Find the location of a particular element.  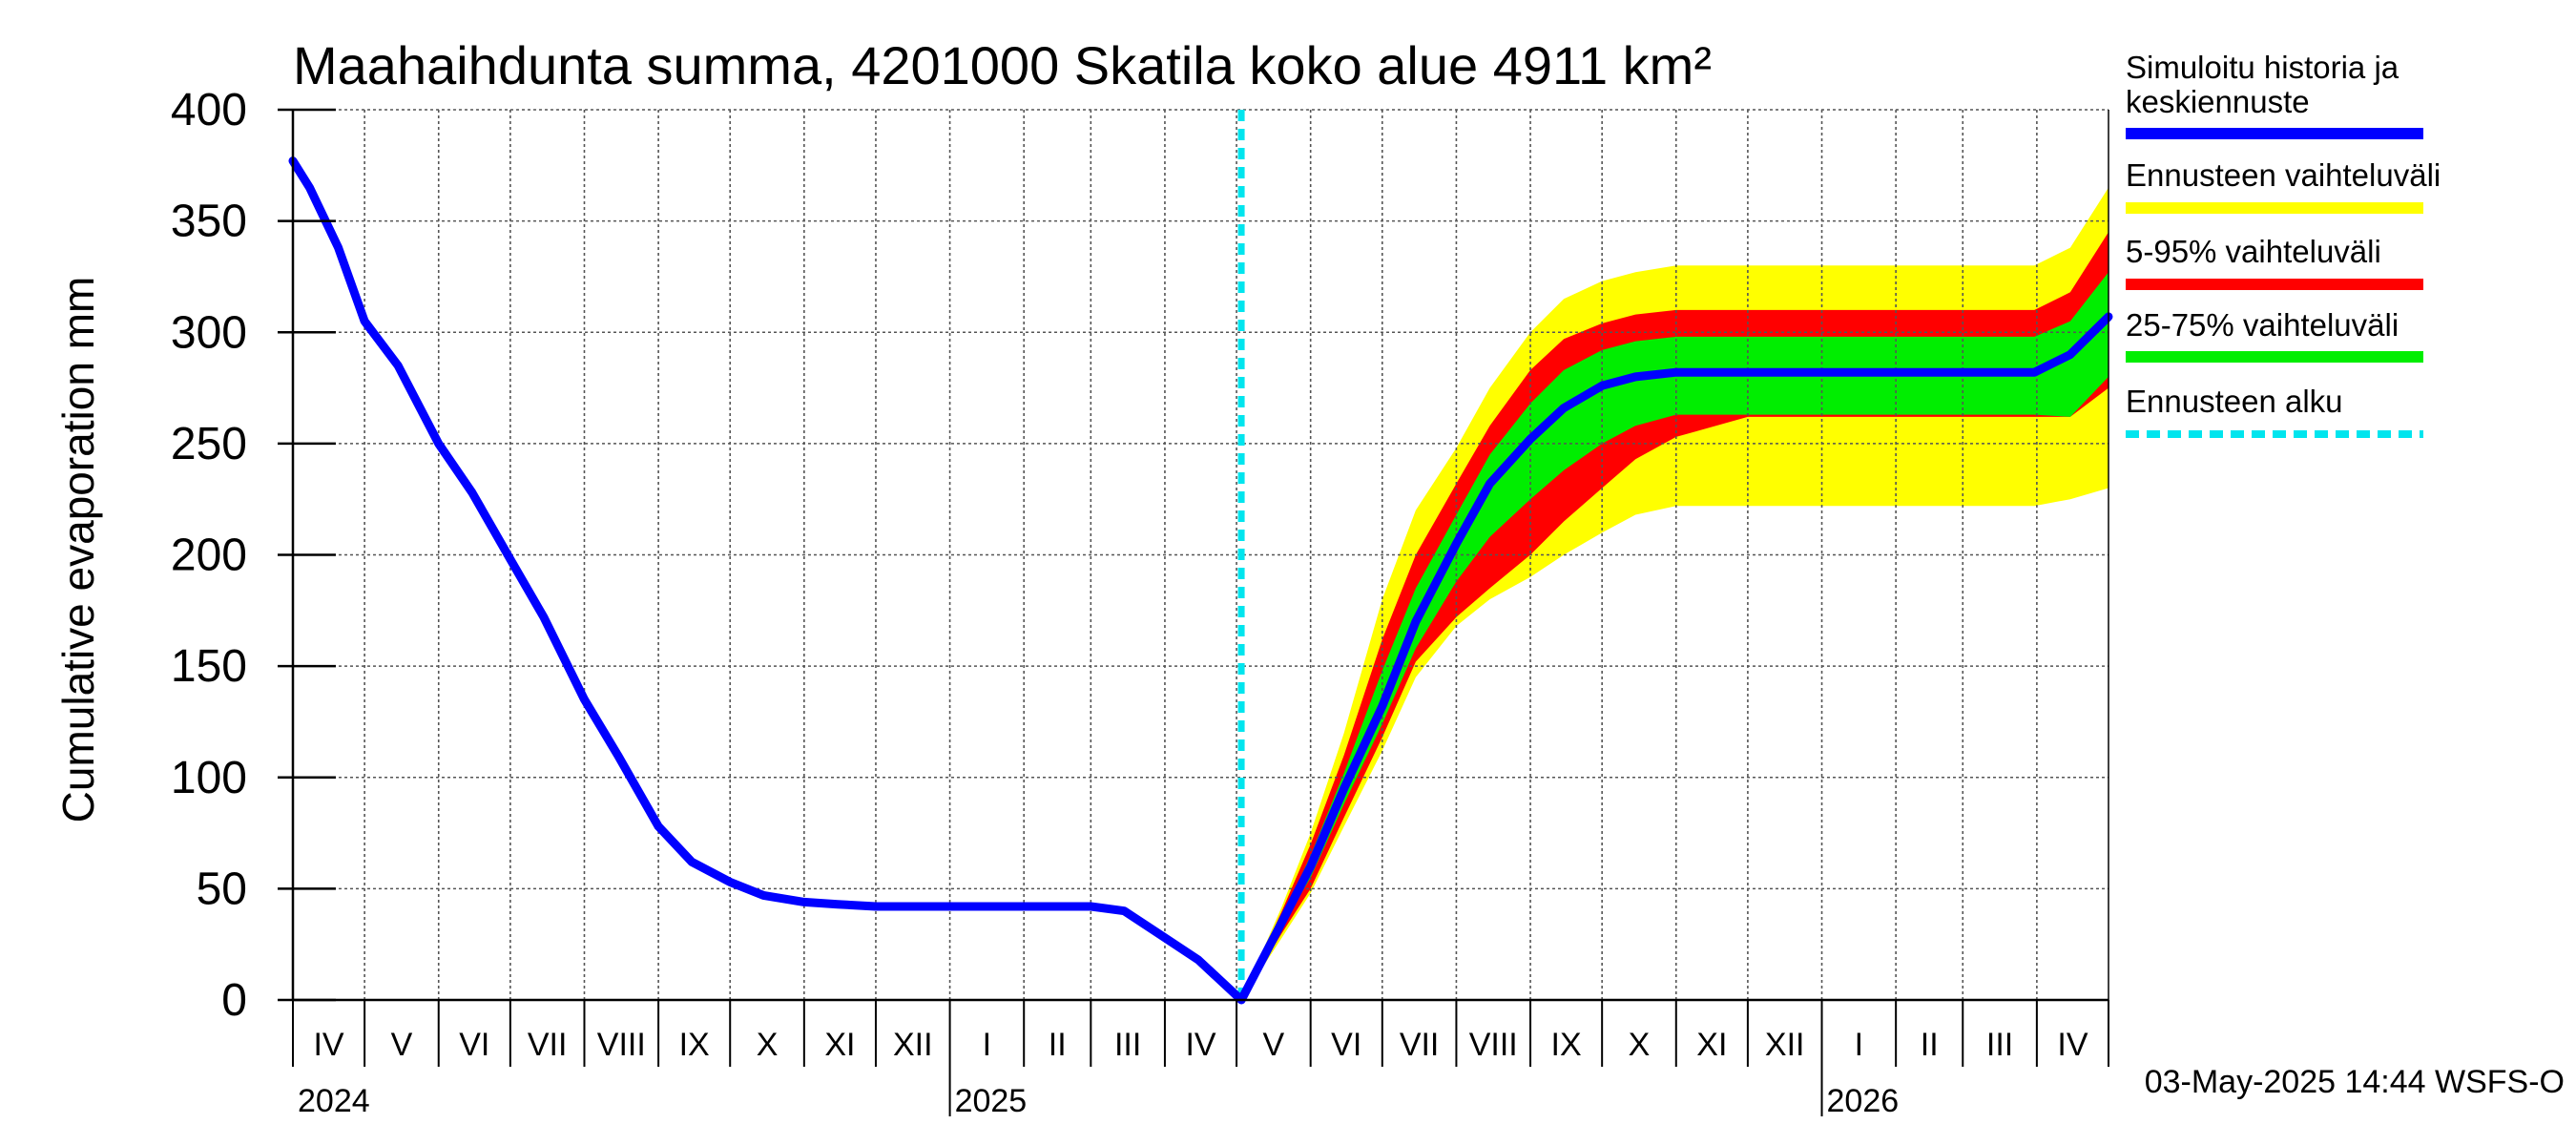

y-tick-label: 200 is located at coordinates (209, 556).